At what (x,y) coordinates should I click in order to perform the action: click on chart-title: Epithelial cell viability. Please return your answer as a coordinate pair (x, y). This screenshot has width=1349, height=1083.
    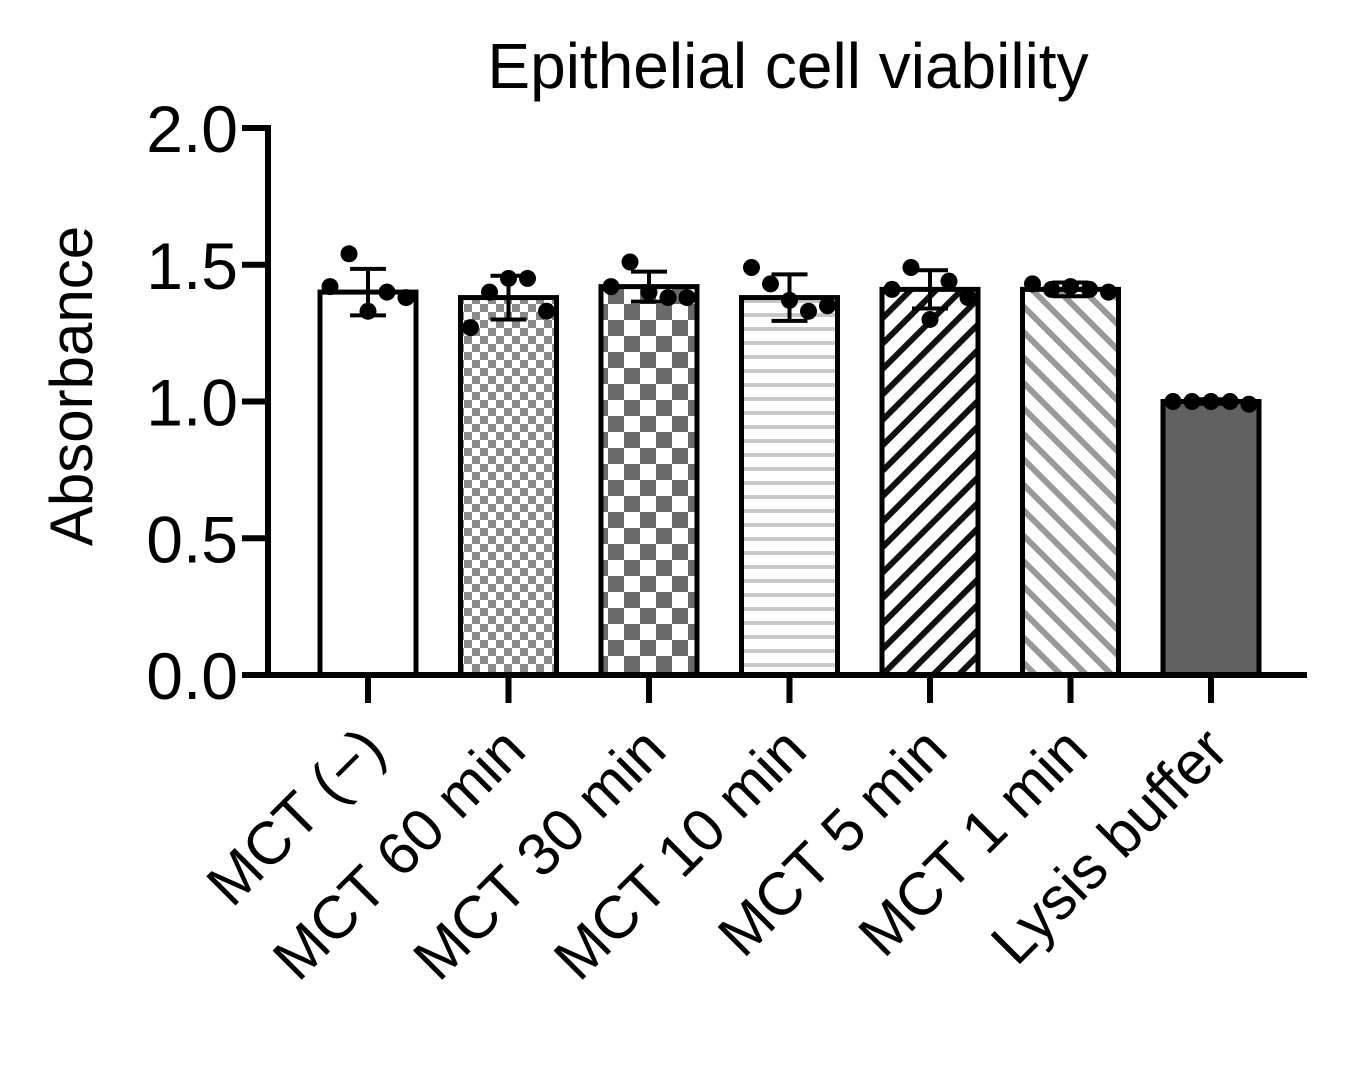
    Looking at the image, I should click on (787, 66).